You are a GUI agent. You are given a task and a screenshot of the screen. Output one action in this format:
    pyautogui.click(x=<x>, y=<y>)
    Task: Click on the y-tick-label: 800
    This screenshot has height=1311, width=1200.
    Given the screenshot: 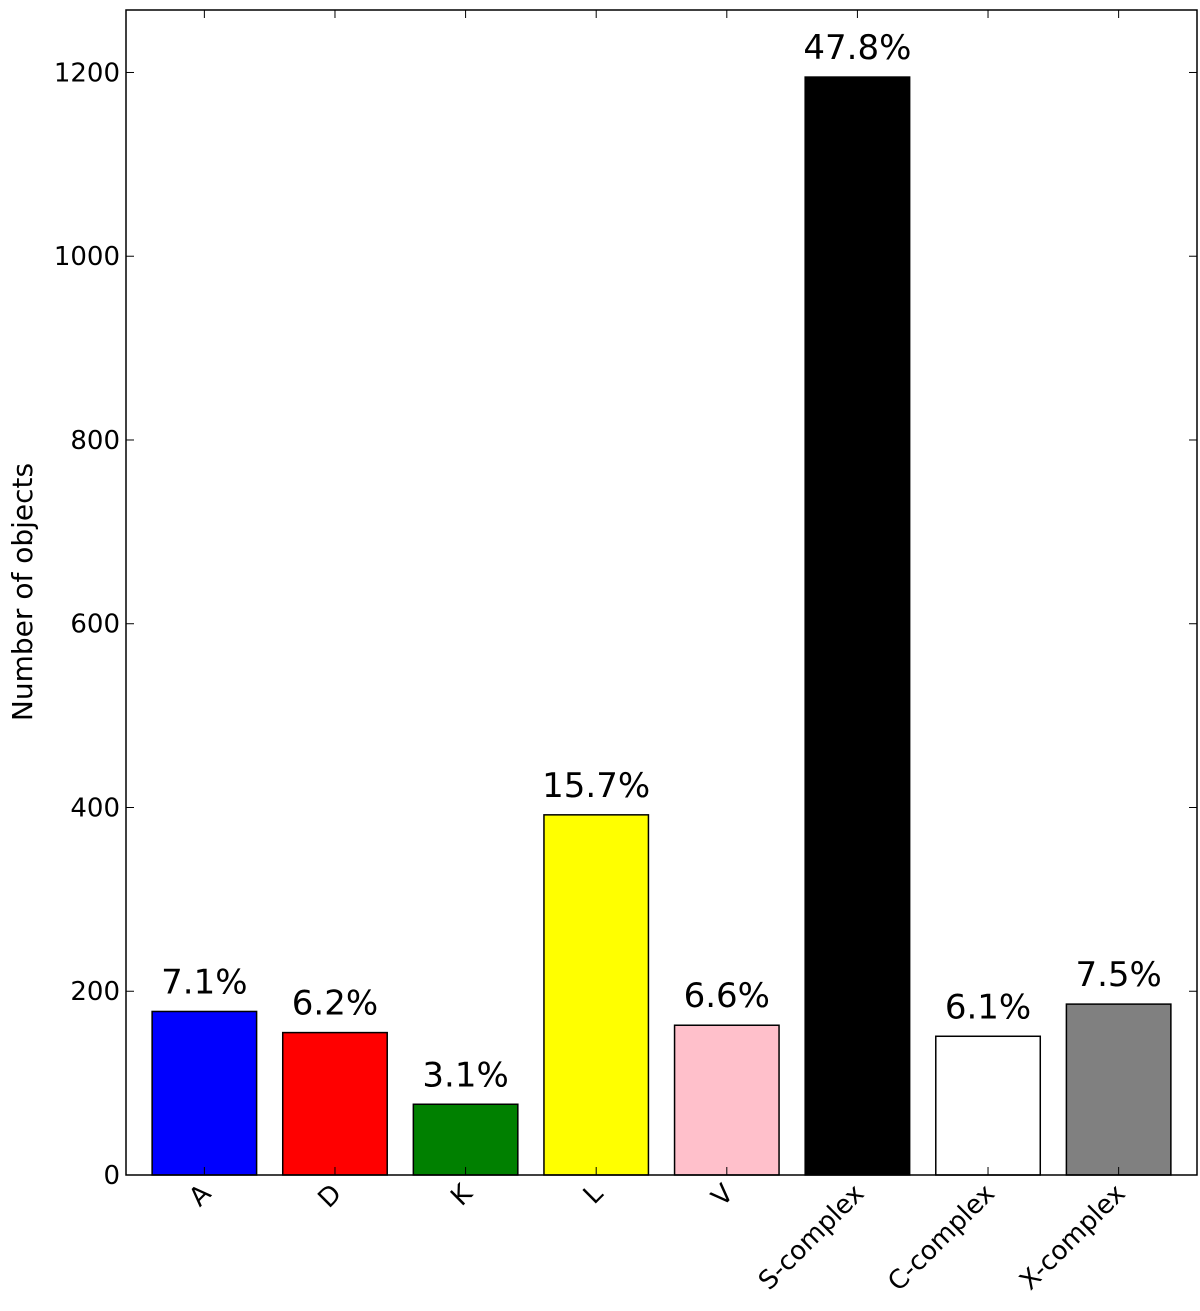 What is the action you would take?
    pyautogui.click(x=95, y=441)
    